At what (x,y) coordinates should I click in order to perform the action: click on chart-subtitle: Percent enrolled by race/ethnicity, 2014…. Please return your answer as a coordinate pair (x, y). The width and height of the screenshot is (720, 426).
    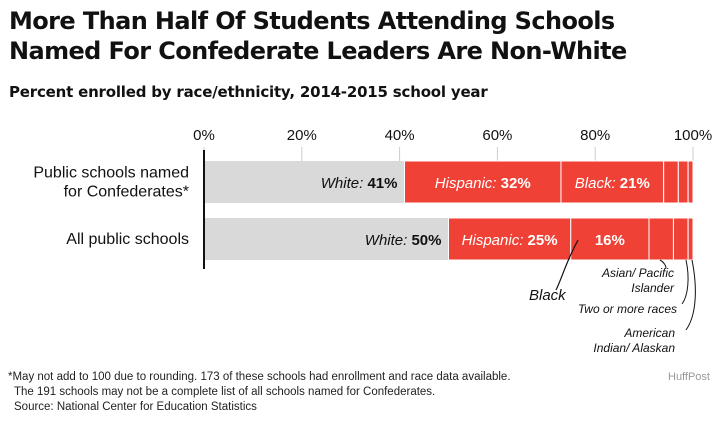
    Looking at the image, I should click on (248, 92).